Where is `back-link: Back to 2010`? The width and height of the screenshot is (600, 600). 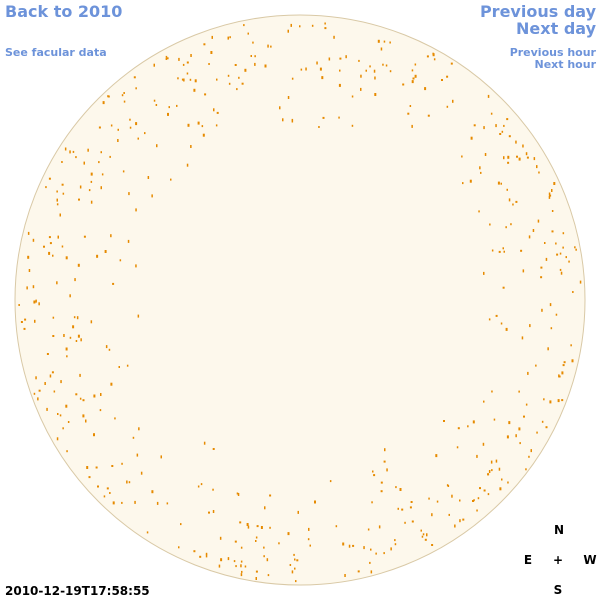
back-link: Back to 2010 is located at coordinates (63, 11).